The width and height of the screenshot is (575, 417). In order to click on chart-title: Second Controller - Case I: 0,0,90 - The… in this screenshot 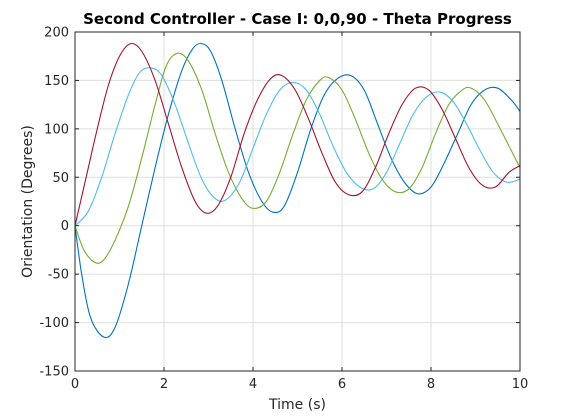, I will do `click(297, 19)`.